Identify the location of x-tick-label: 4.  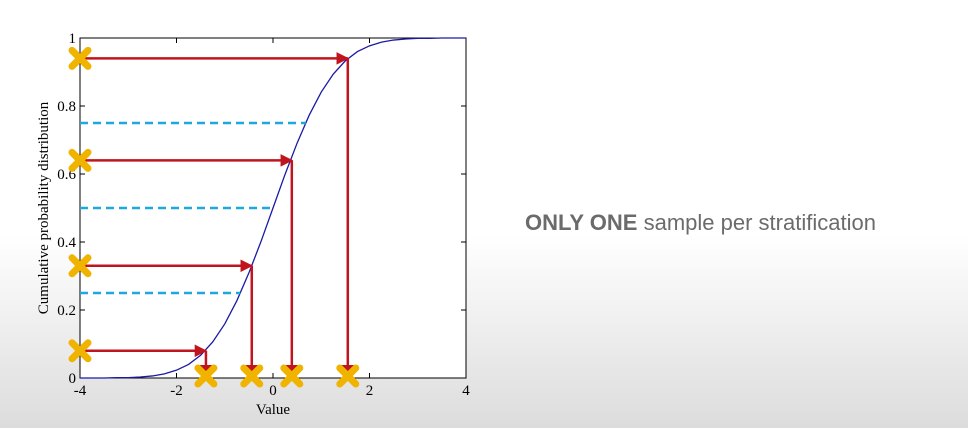
(466, 391).